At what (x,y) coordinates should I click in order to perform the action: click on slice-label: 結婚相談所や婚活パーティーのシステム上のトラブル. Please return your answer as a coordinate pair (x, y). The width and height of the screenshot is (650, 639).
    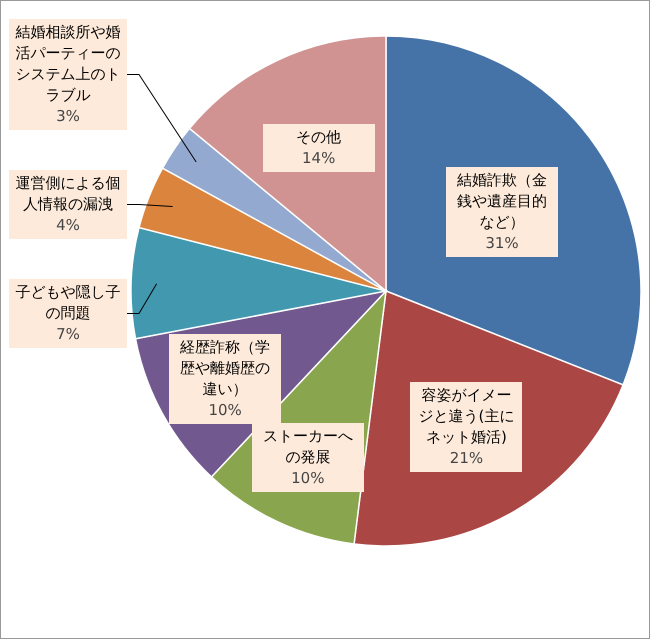
    Looking at the image, I should click on (68, 64).